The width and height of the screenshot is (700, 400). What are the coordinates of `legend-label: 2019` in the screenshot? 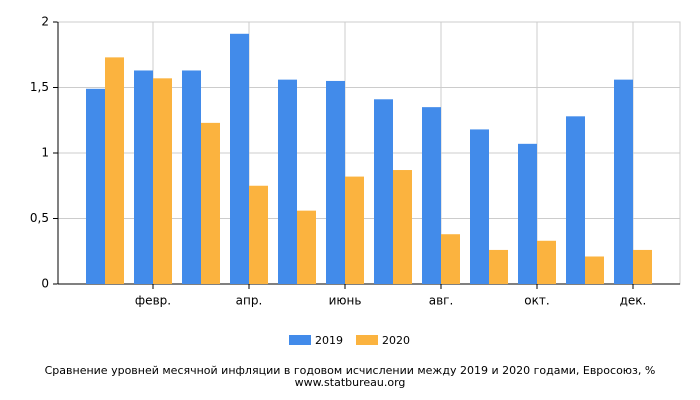 It's located at (329, 340).